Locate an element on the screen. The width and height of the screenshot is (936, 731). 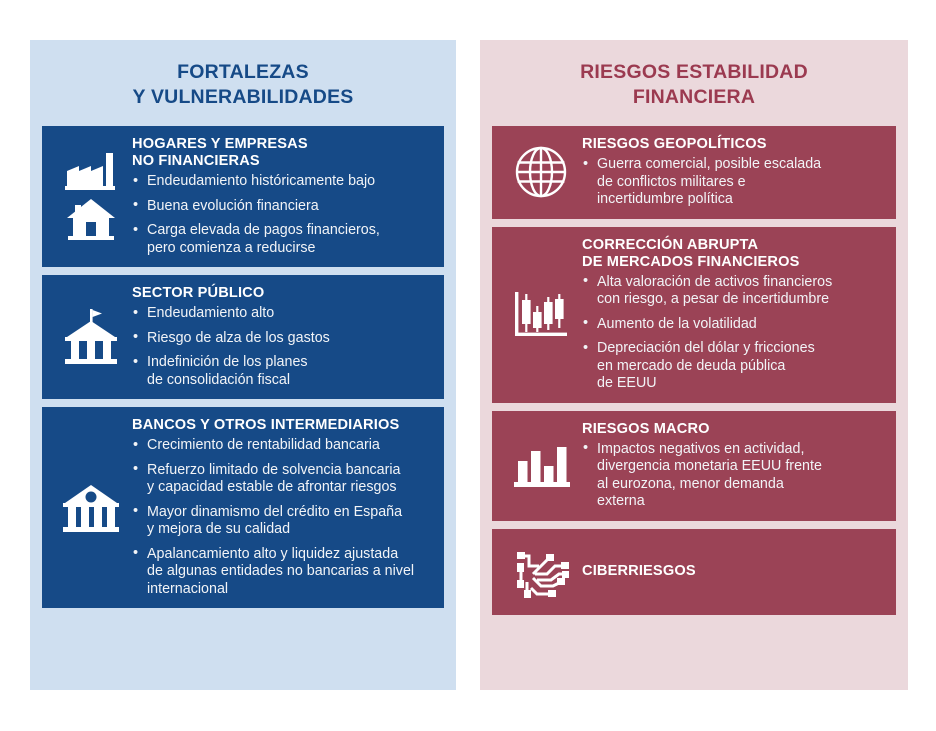
list-item: Endeudamiento históricamente bajo is located at coordinates (281, 182).